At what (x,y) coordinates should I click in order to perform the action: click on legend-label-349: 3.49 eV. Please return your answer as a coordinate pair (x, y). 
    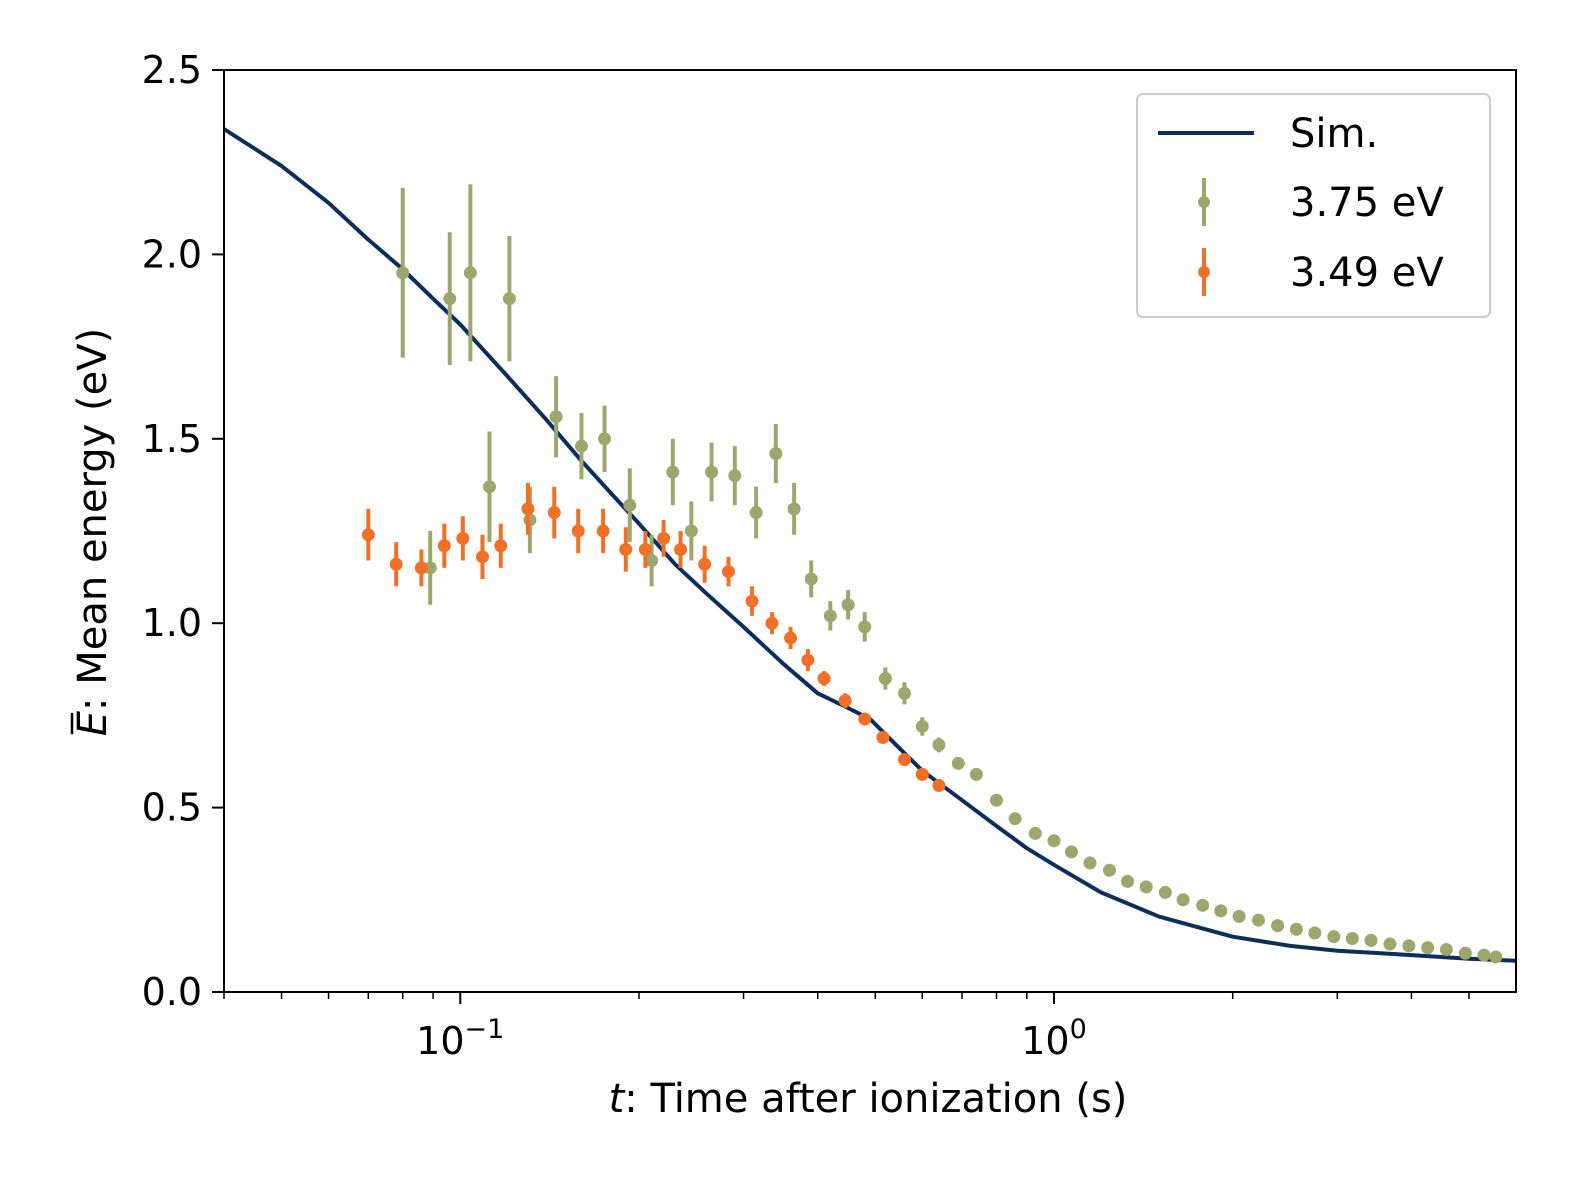
    Looking at the image, I should click on (1367, 273).